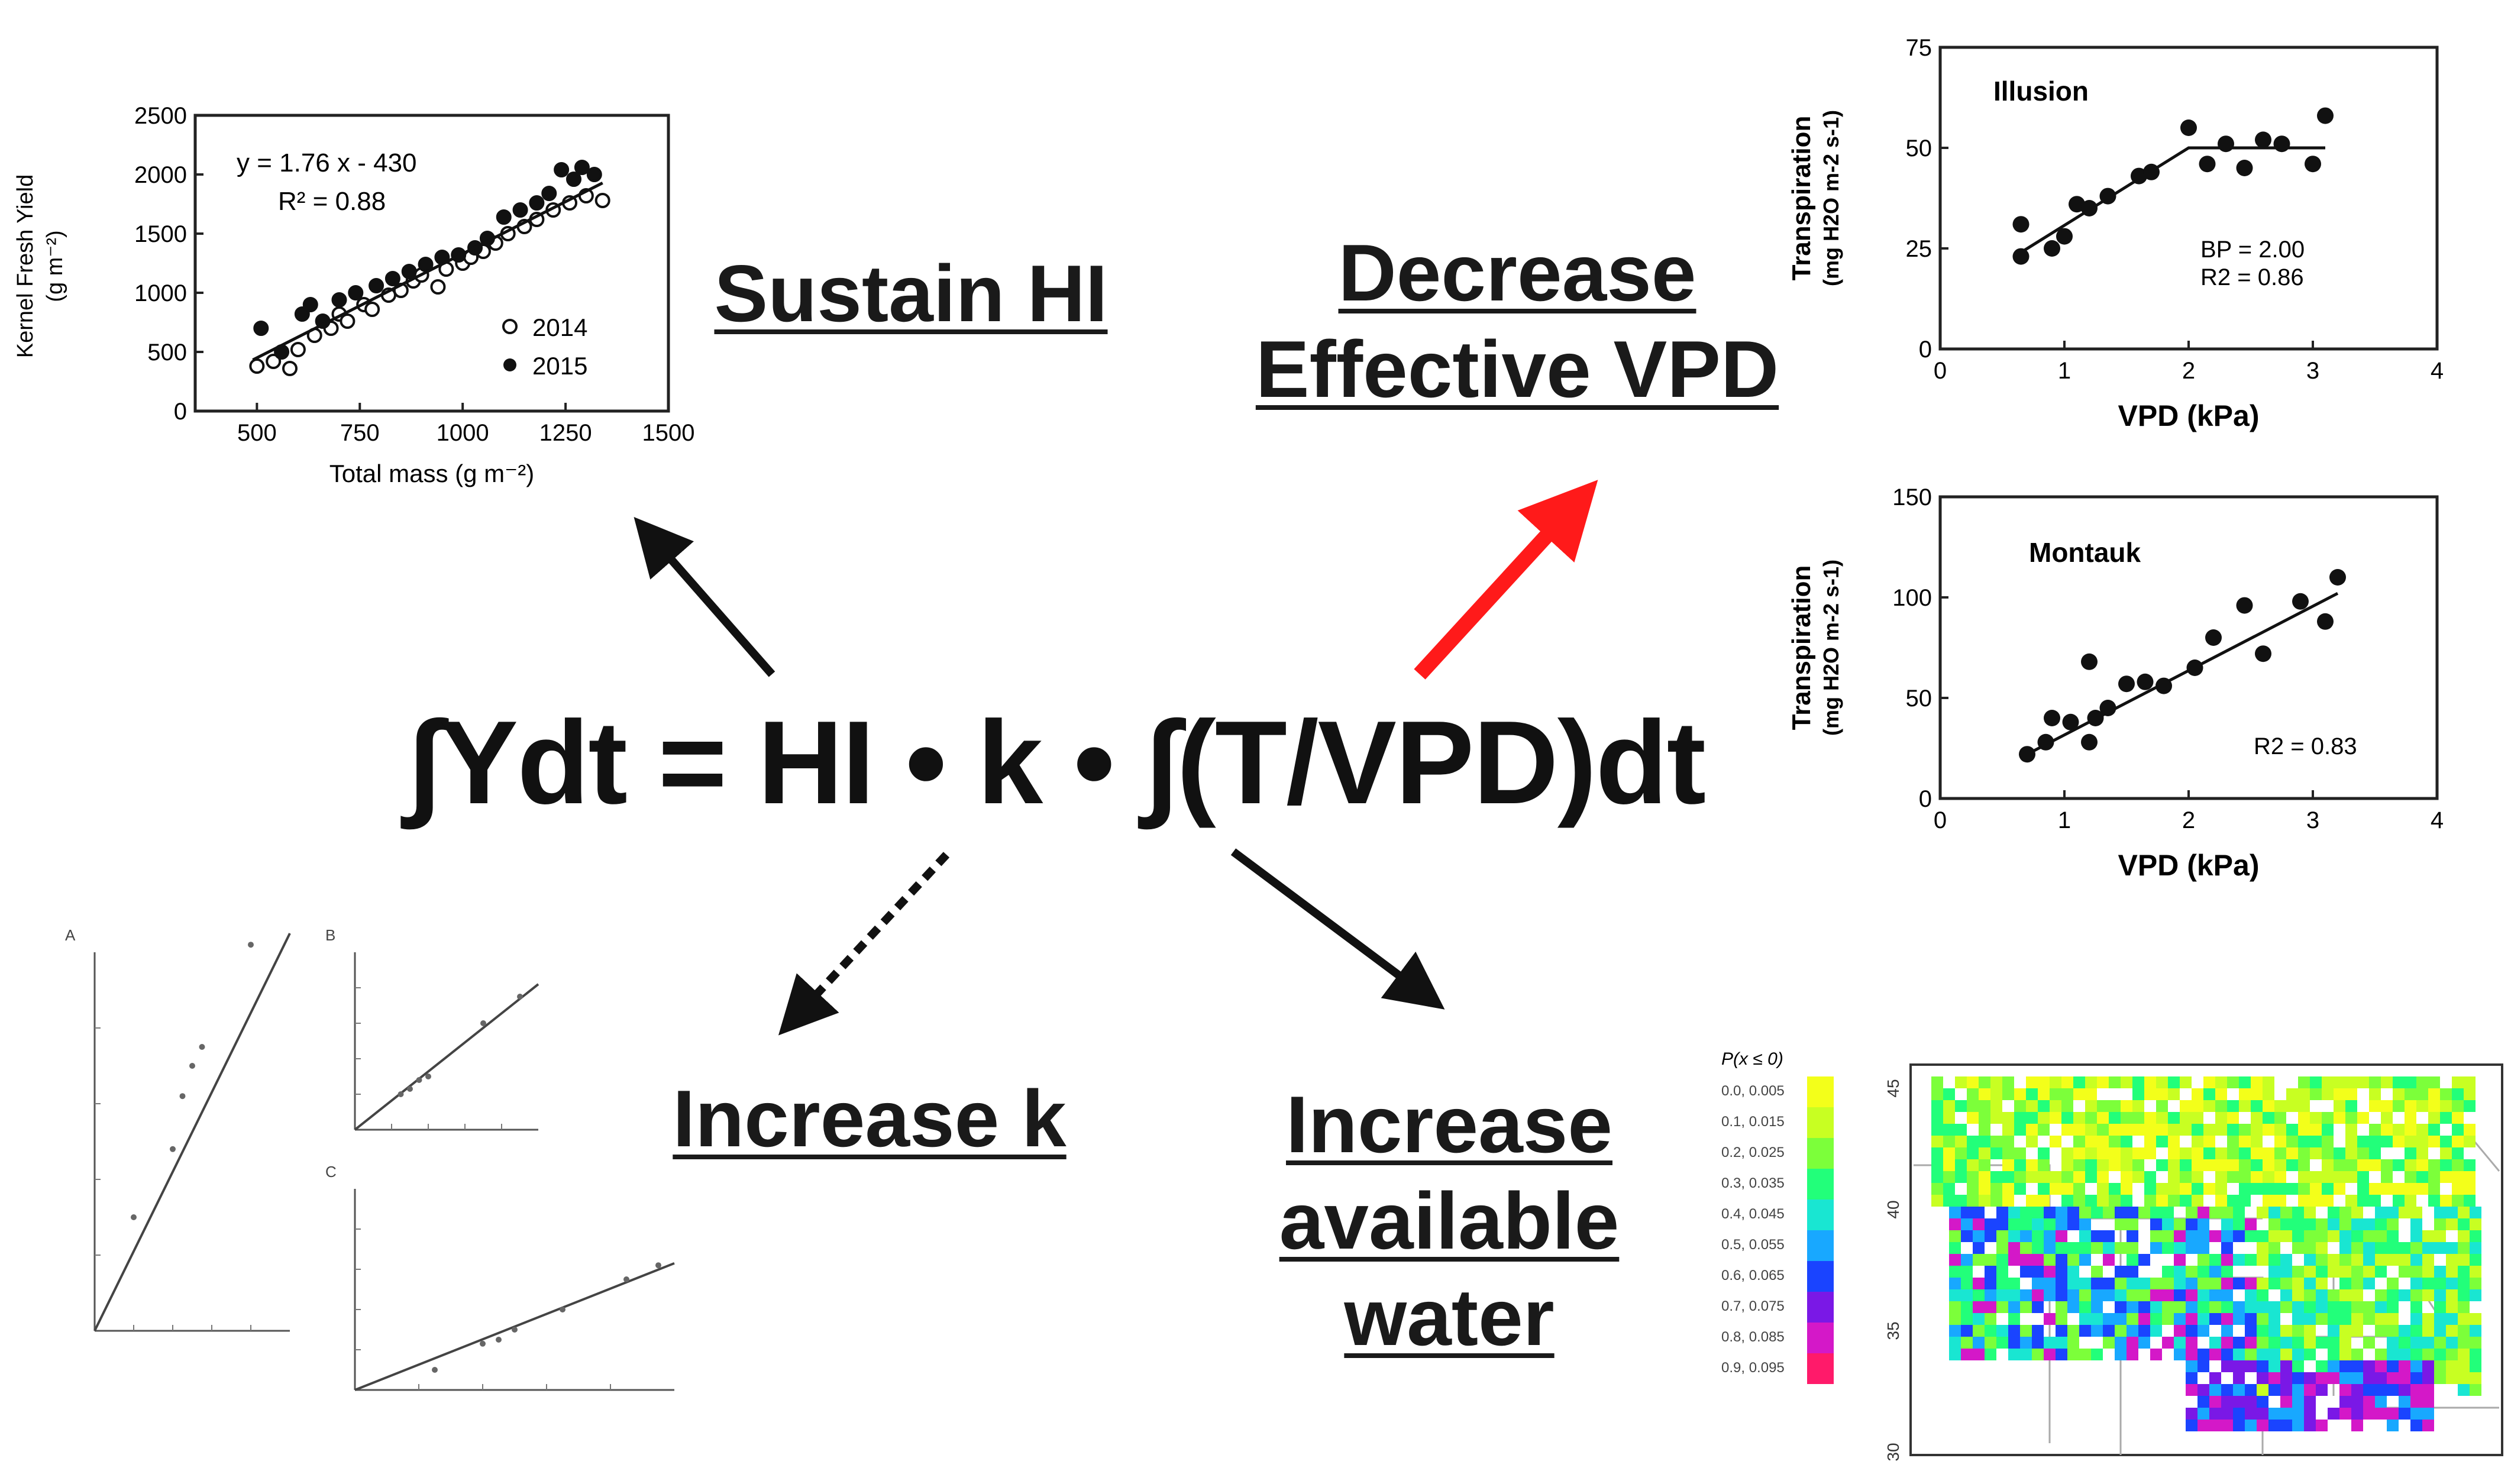  Describe the element at coordinates (2107, 708) in the screenshot. I see `montauk-point` at that location.